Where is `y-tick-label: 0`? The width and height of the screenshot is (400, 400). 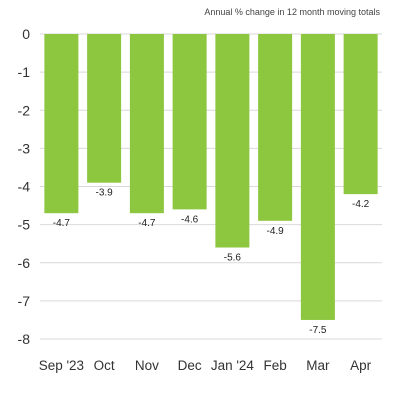
y-tick-label: 0 is located at coordinates (26, 34).